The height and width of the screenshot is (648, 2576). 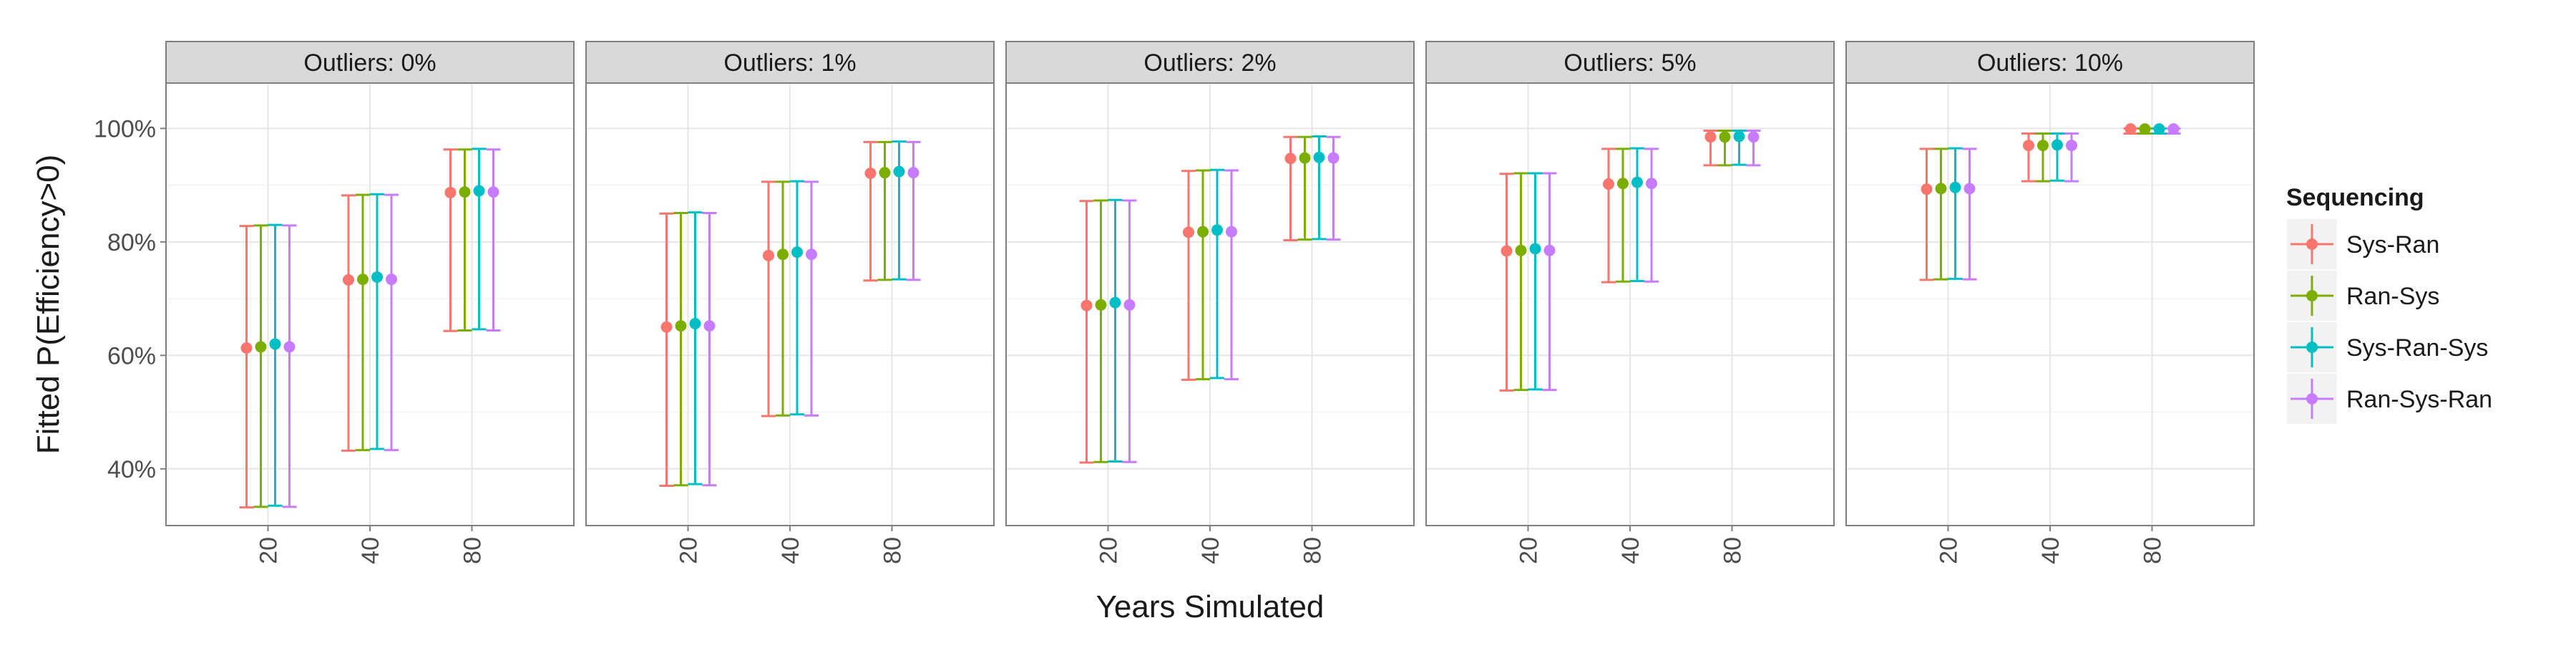 I want to click on facet-strip-label: Outliers: 1%, so click(x=789, y=63).